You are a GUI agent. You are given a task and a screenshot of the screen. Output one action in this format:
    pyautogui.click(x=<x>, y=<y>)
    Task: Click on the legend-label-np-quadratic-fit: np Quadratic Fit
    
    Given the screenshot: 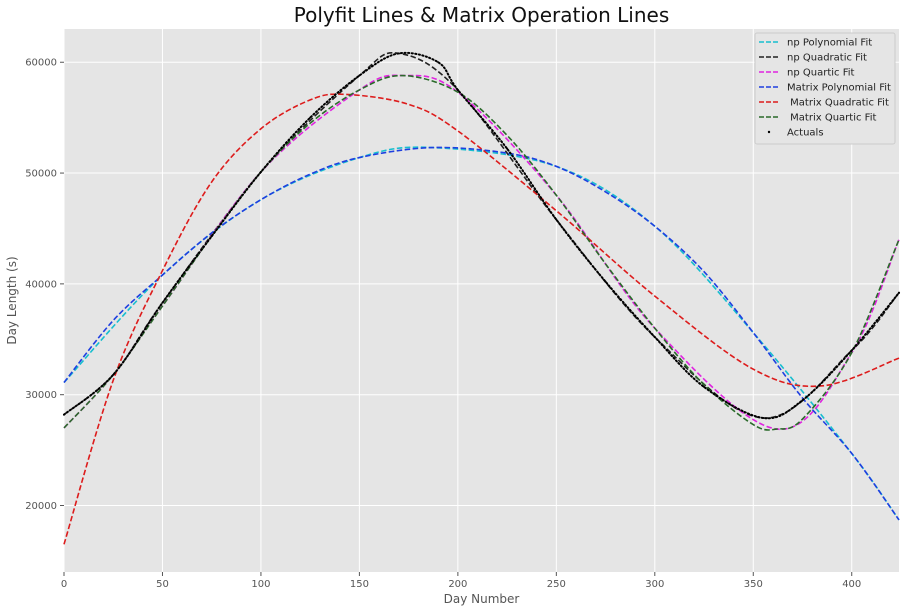 What is the action you would take?
    pyautogui.click(x=827, y=58)
    